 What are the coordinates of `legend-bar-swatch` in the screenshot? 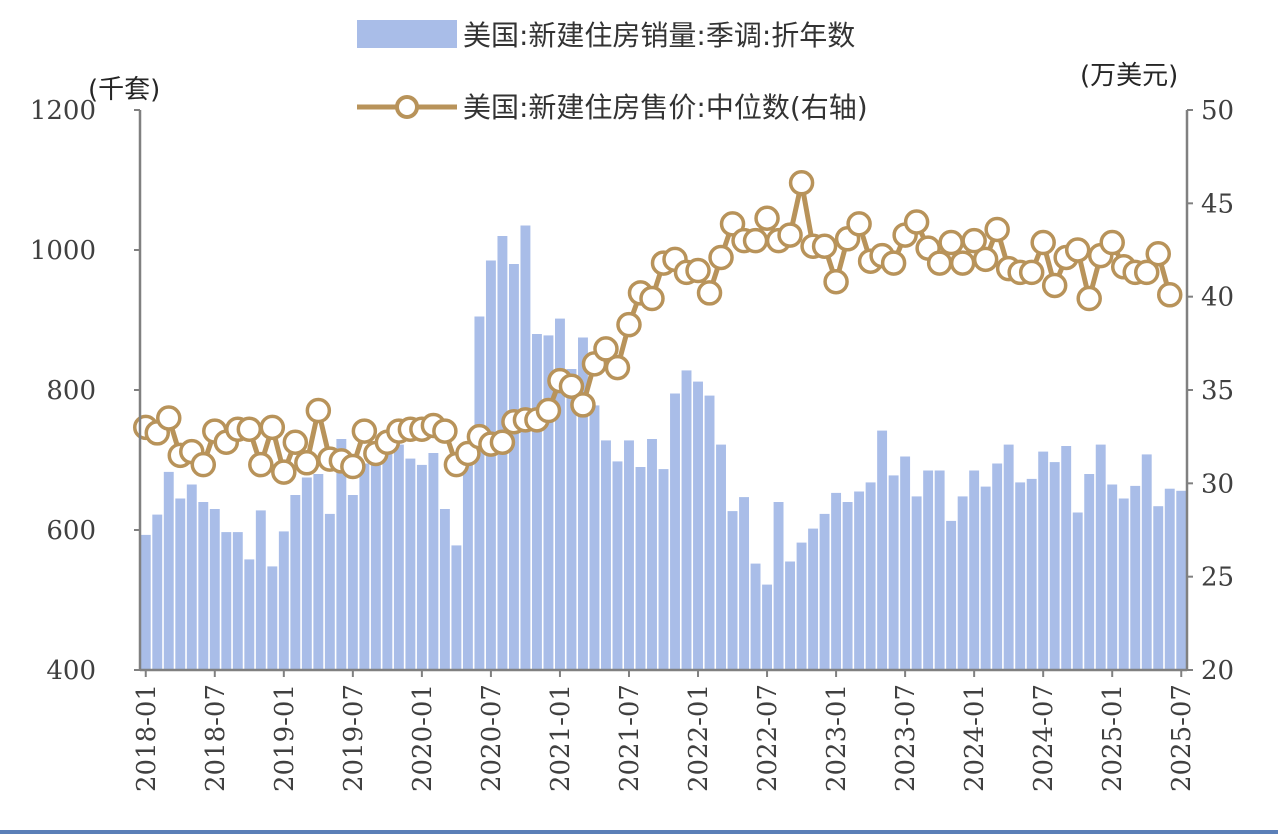 It's located at (407, 34).